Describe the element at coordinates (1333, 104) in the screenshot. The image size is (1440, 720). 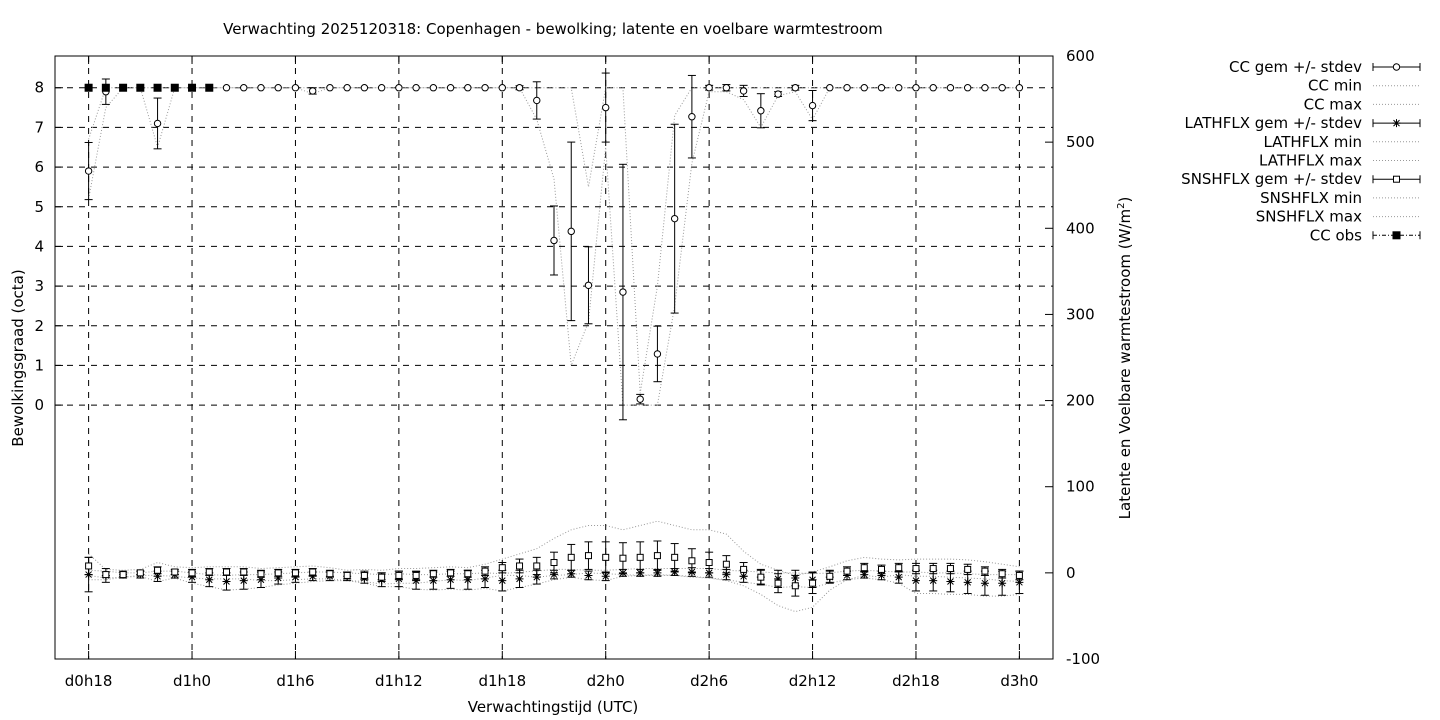
I see `legend-label: CC max` at that location.